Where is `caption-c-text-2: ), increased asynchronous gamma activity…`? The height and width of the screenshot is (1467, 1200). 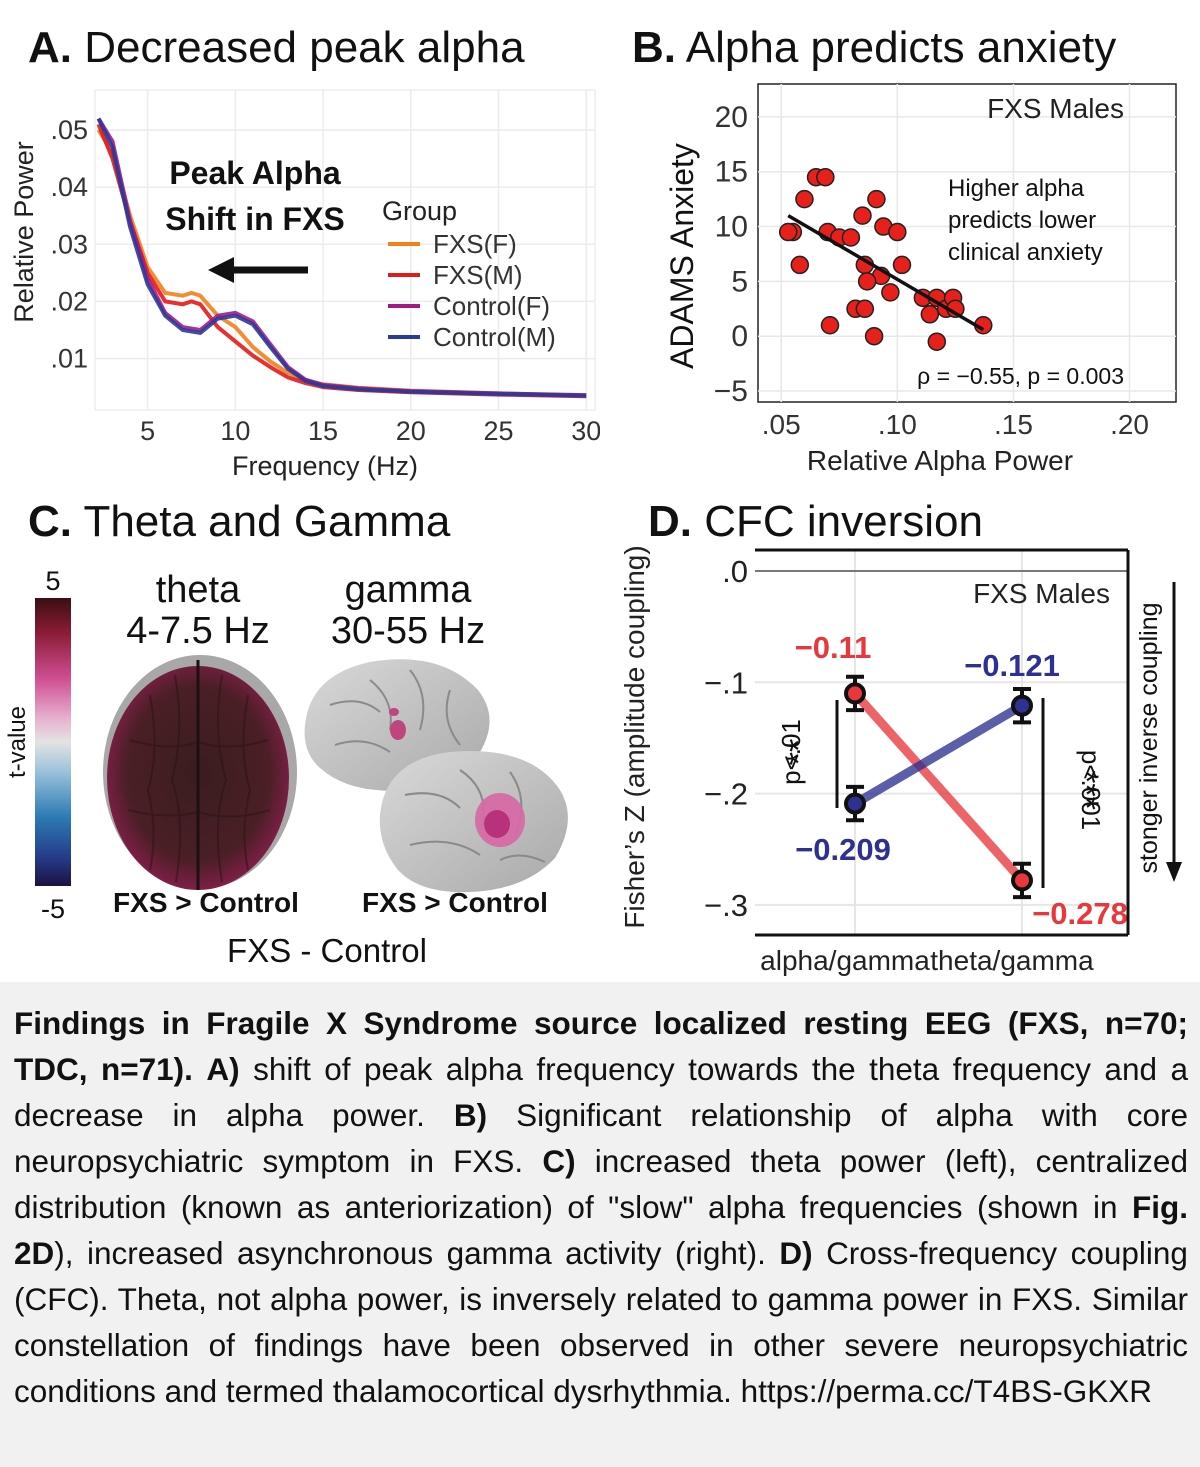
caption-c-text-2: ), increased asynchronous gamma activity… is located at coordinates (410, 1253).